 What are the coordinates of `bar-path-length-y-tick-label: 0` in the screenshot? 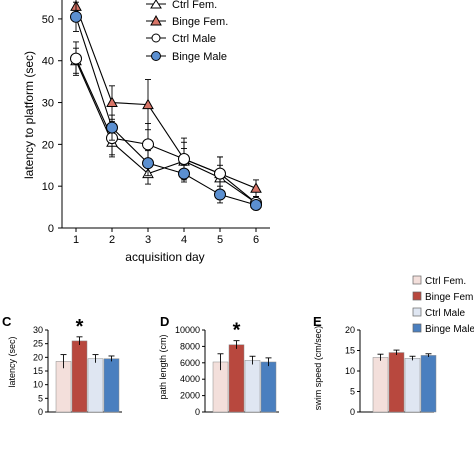 It's located at (197, 412).